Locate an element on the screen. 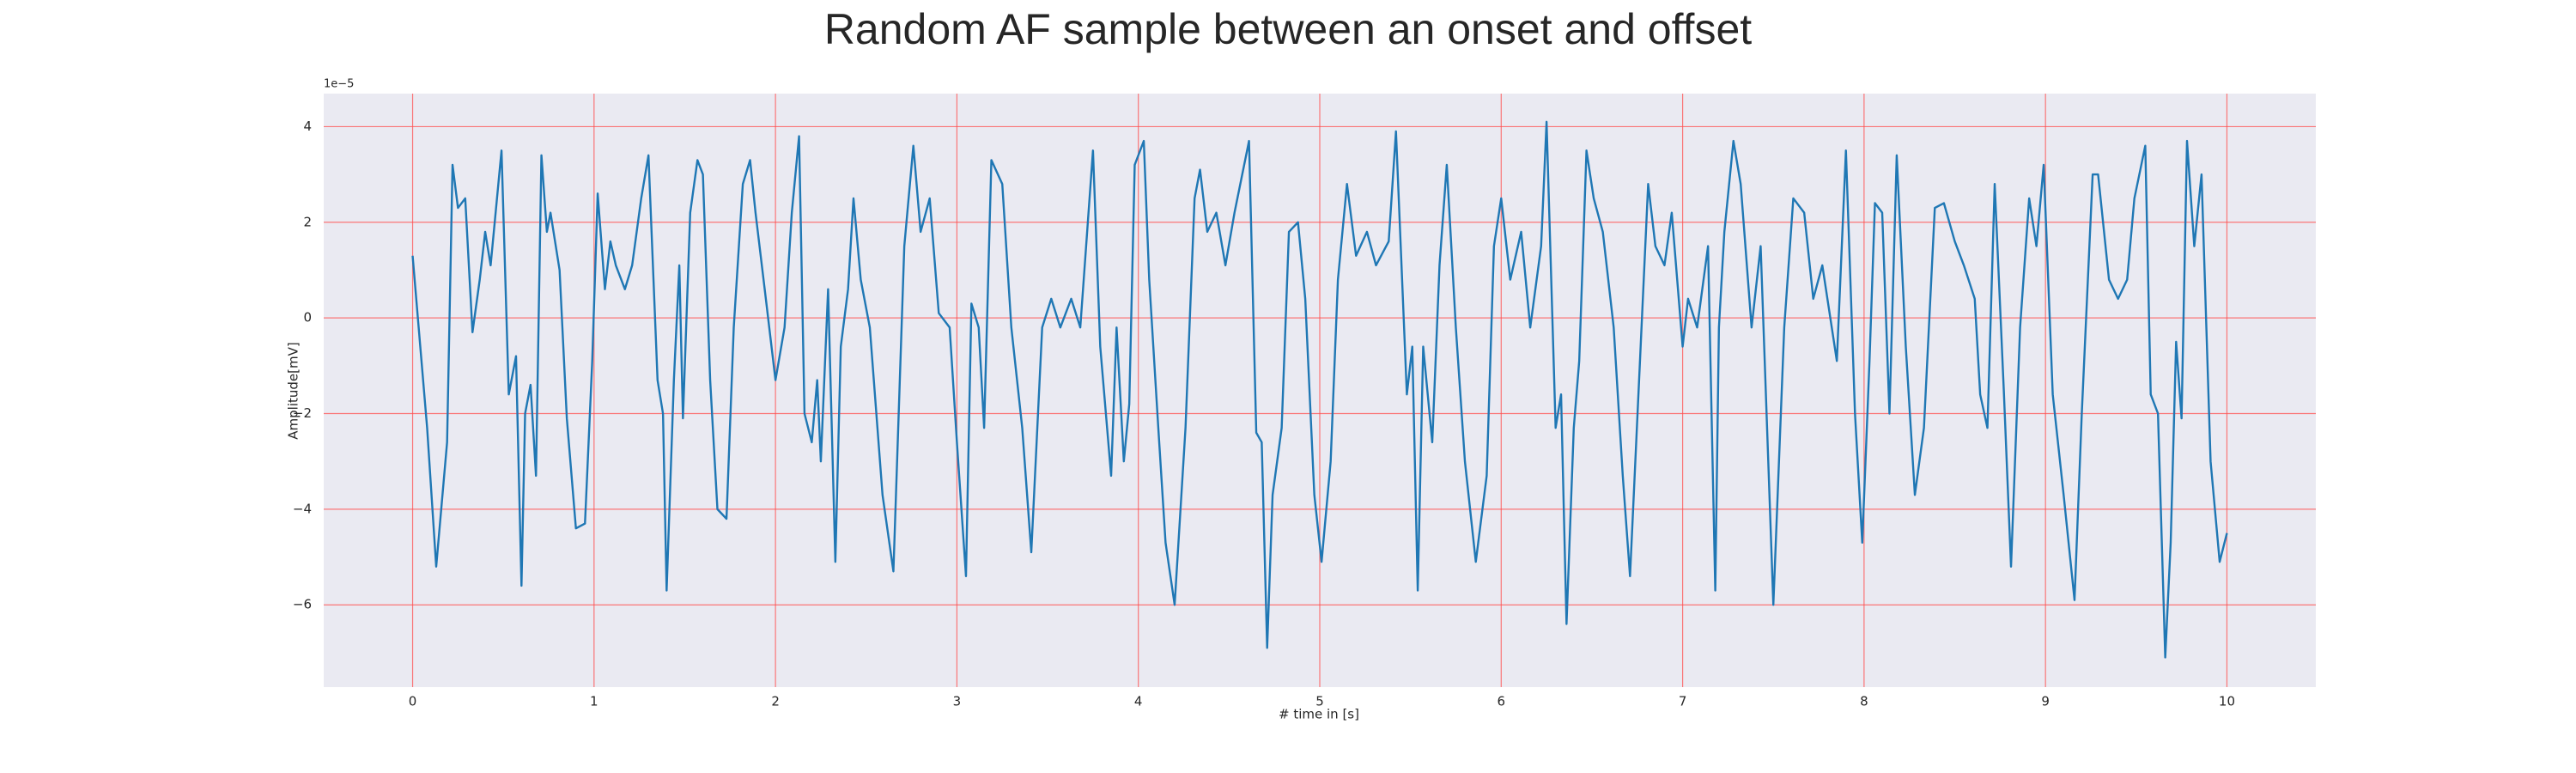 The image size is (2576, 773). x-tick-label: 0 is located at coordinates (413, 701).